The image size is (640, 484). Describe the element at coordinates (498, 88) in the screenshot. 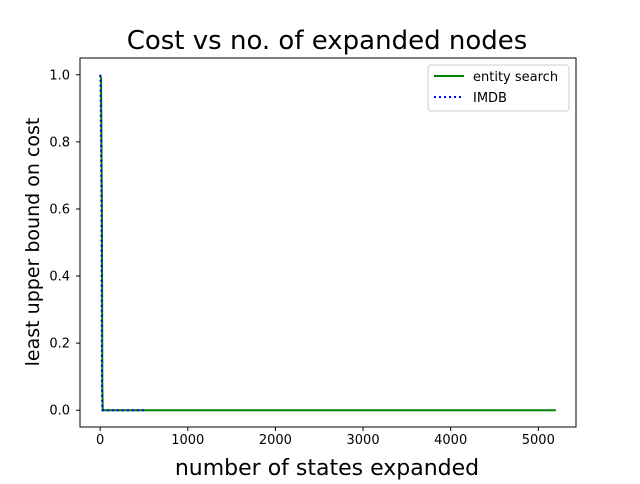

I see `legend: entity search IMDB` at that location.